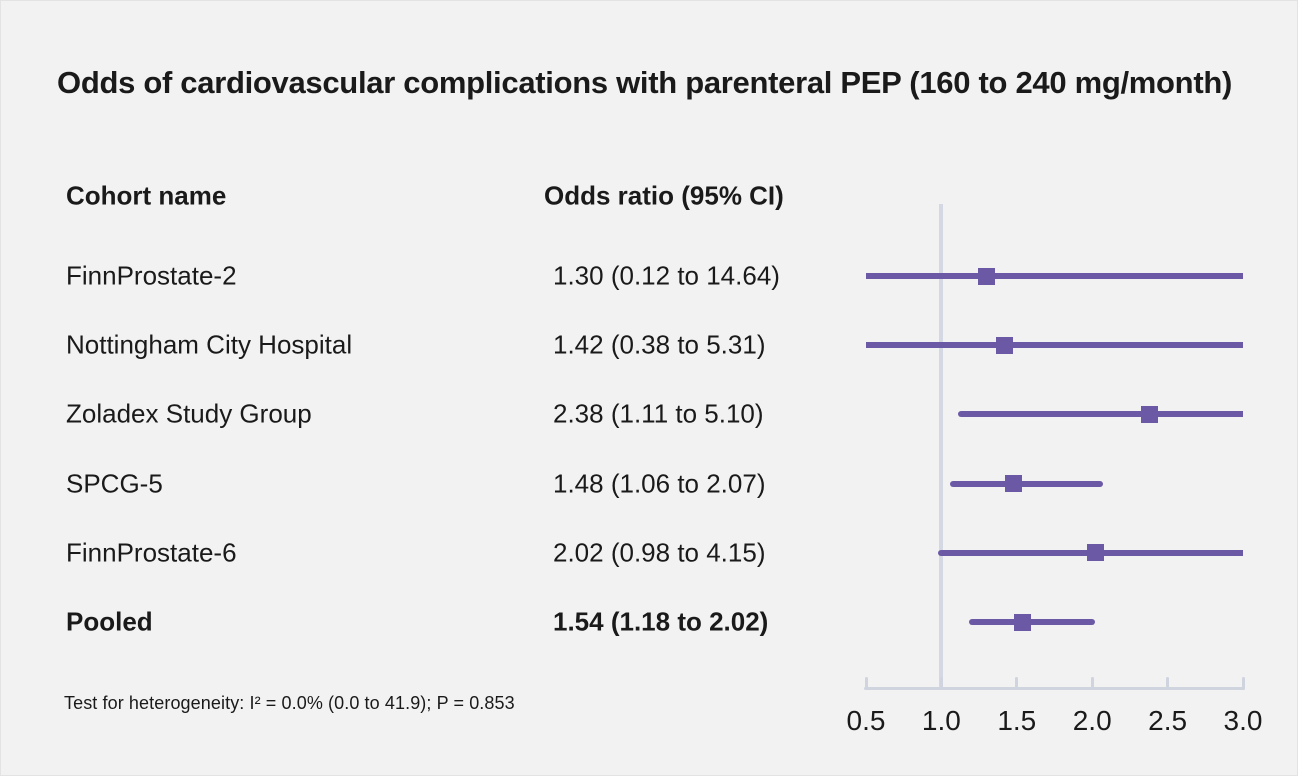  Describe the element at coordinates (1023, 622) in the screenshot. I see `pooled-estimate-marker` at that location.